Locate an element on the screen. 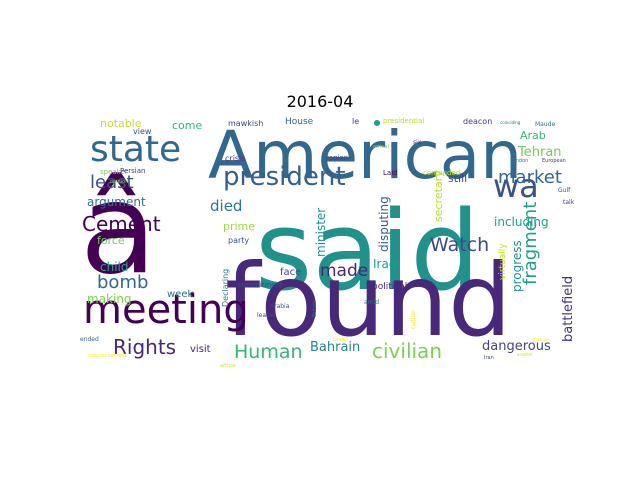  word-30: child is located at coordinates (114, 267).